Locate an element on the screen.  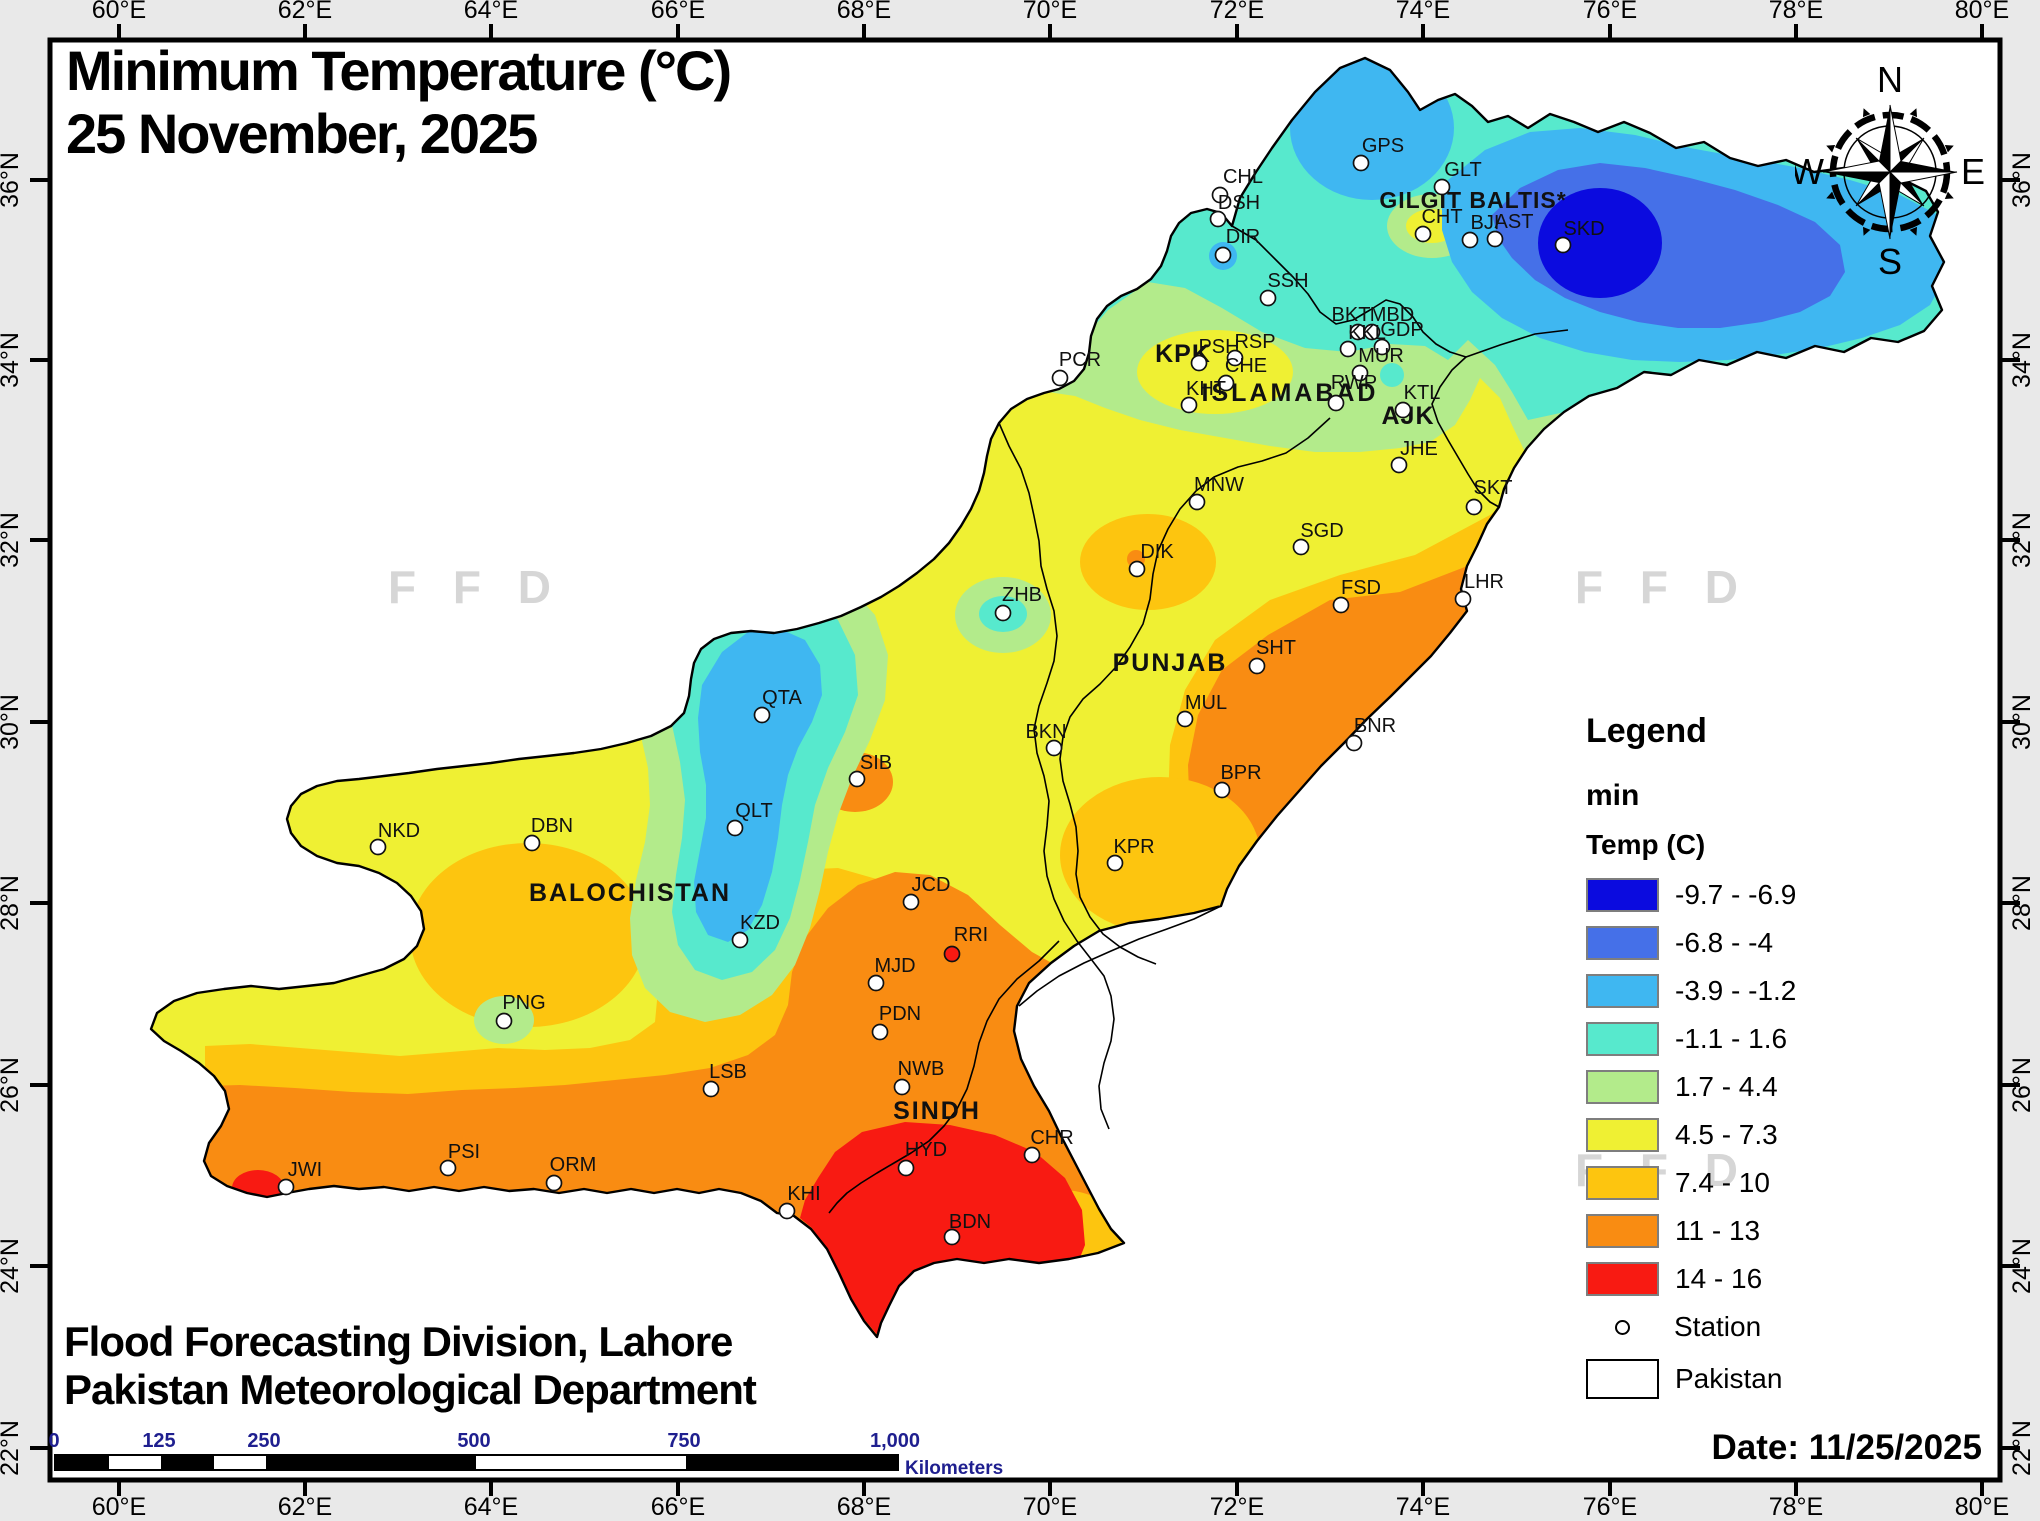
station-KKL: KKL is located at coordinates (1362, 340).